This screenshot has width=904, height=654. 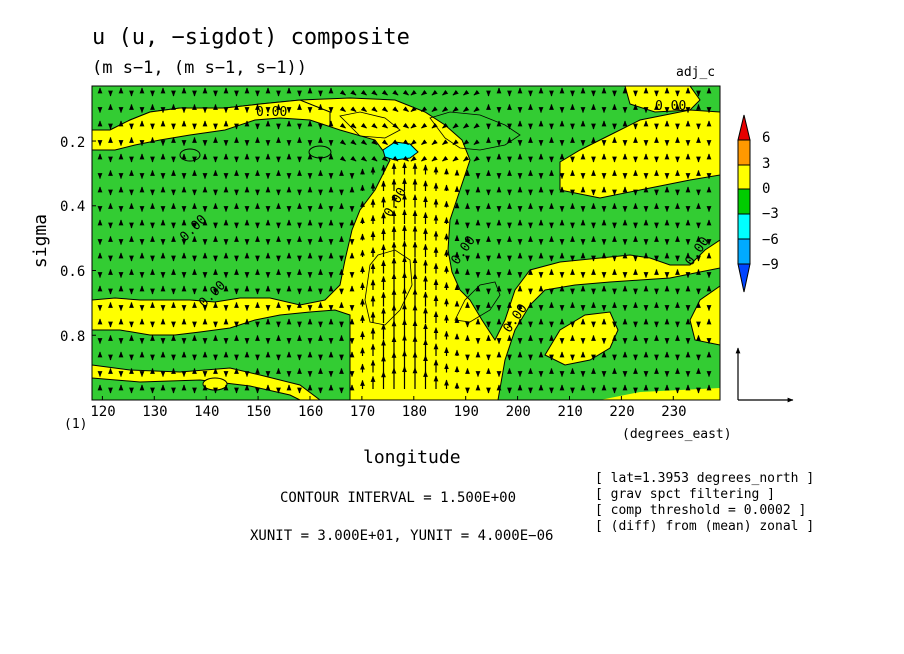 What do you see at coordinates (207, 412) in the screenshot?
I see `x-tick-label: 140` at bounding box center [207, 412].